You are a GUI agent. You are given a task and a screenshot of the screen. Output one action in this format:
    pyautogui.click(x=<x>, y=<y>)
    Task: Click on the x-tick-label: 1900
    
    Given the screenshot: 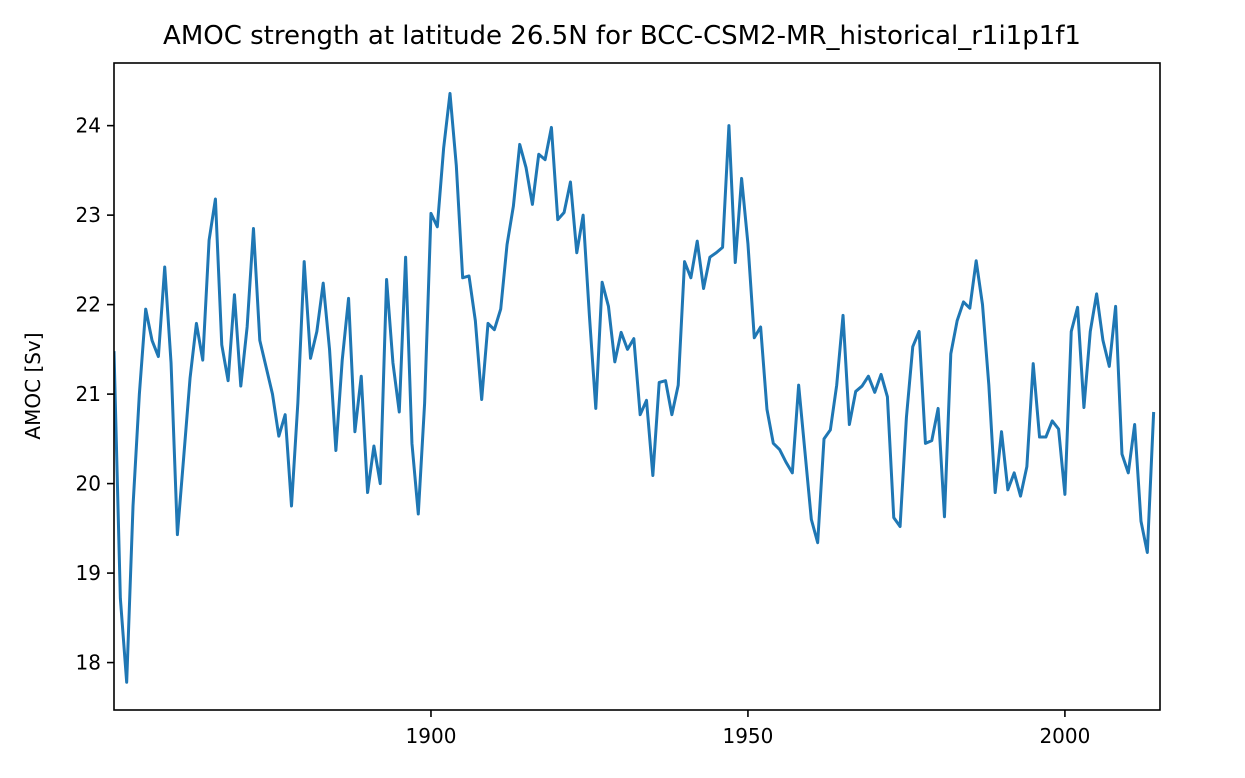 What is the action you would take?
    pyautogui.click(x=431, y=736)
    